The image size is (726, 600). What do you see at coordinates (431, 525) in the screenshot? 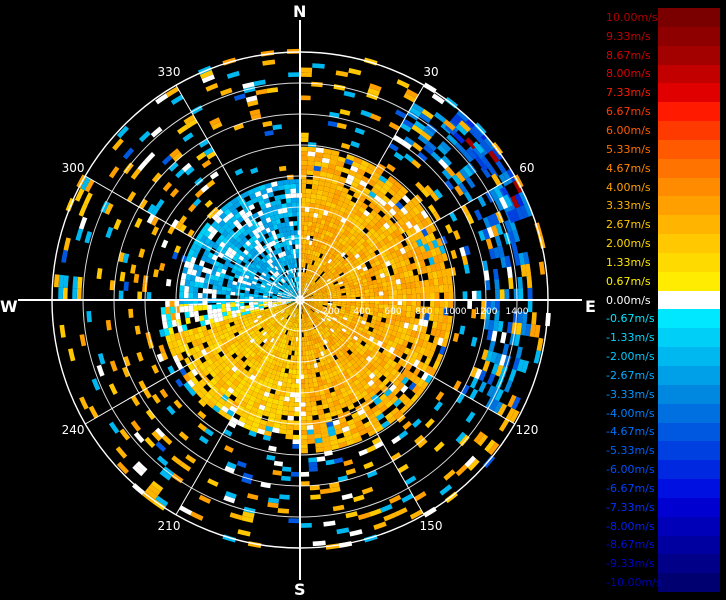
I see `bearing-label: 150` at bounding box center [431, 525].